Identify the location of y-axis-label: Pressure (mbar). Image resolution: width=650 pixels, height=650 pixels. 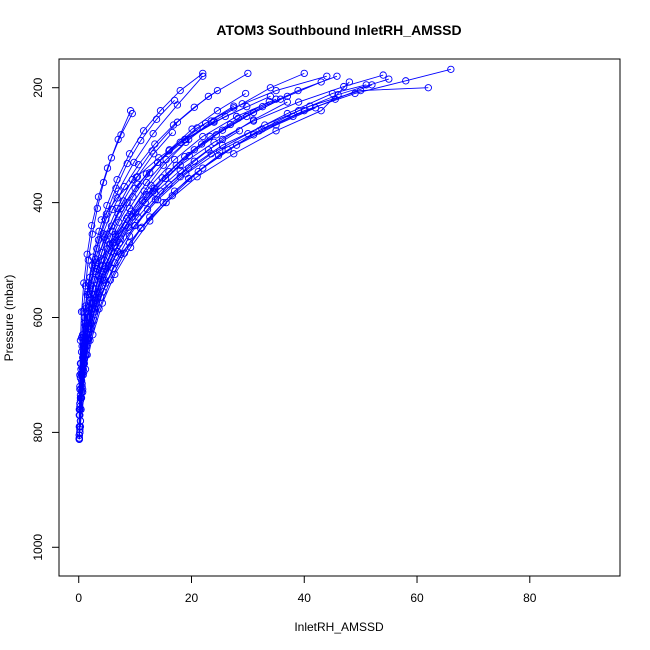
(9, 318).